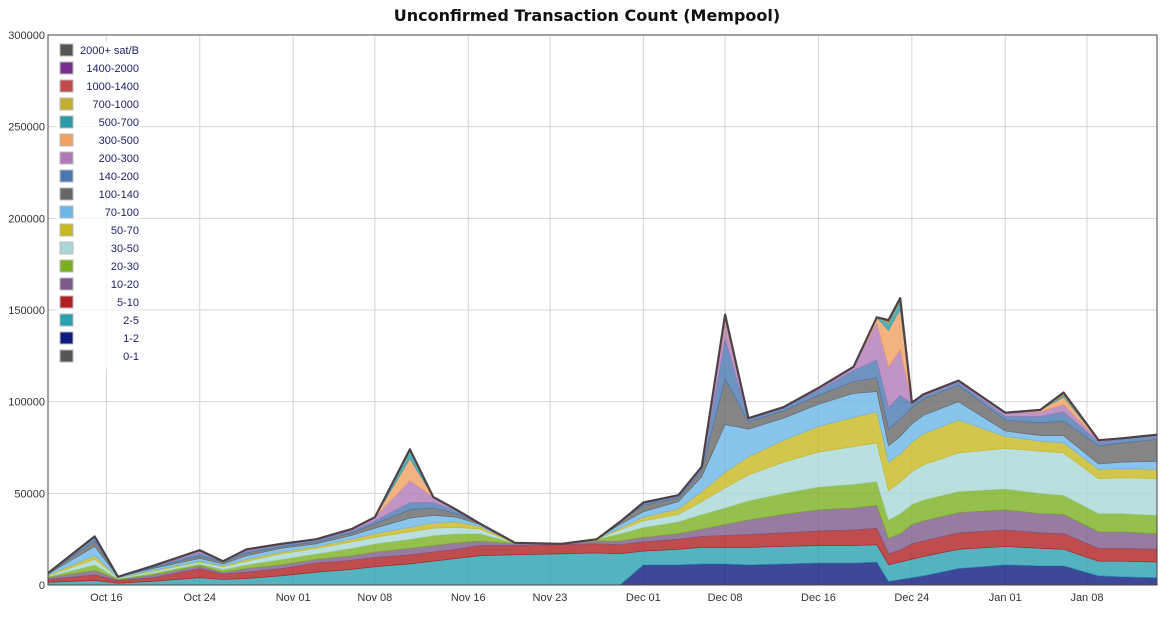 The height and width of the screenshot is (619, 1174). Describe the element at coordinates (26, 403) in the screenshot. I see `y-tick-label: 100000` at that location.